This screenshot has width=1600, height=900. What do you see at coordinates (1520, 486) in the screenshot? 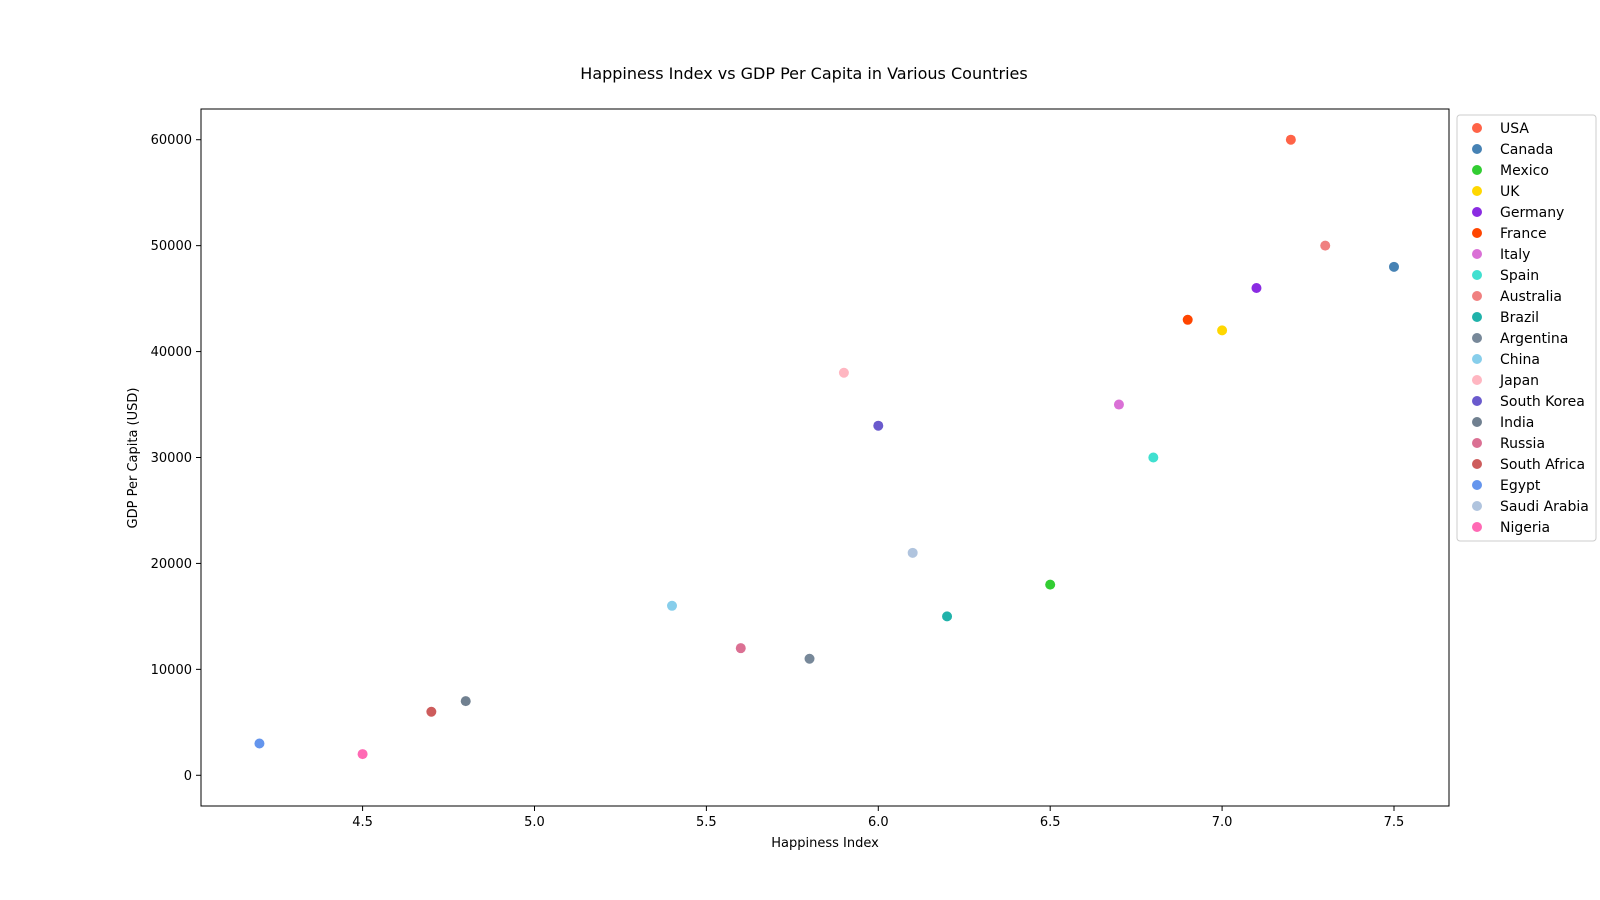
I see `legend-label: Egypt` at bounding box center [1520, 486].